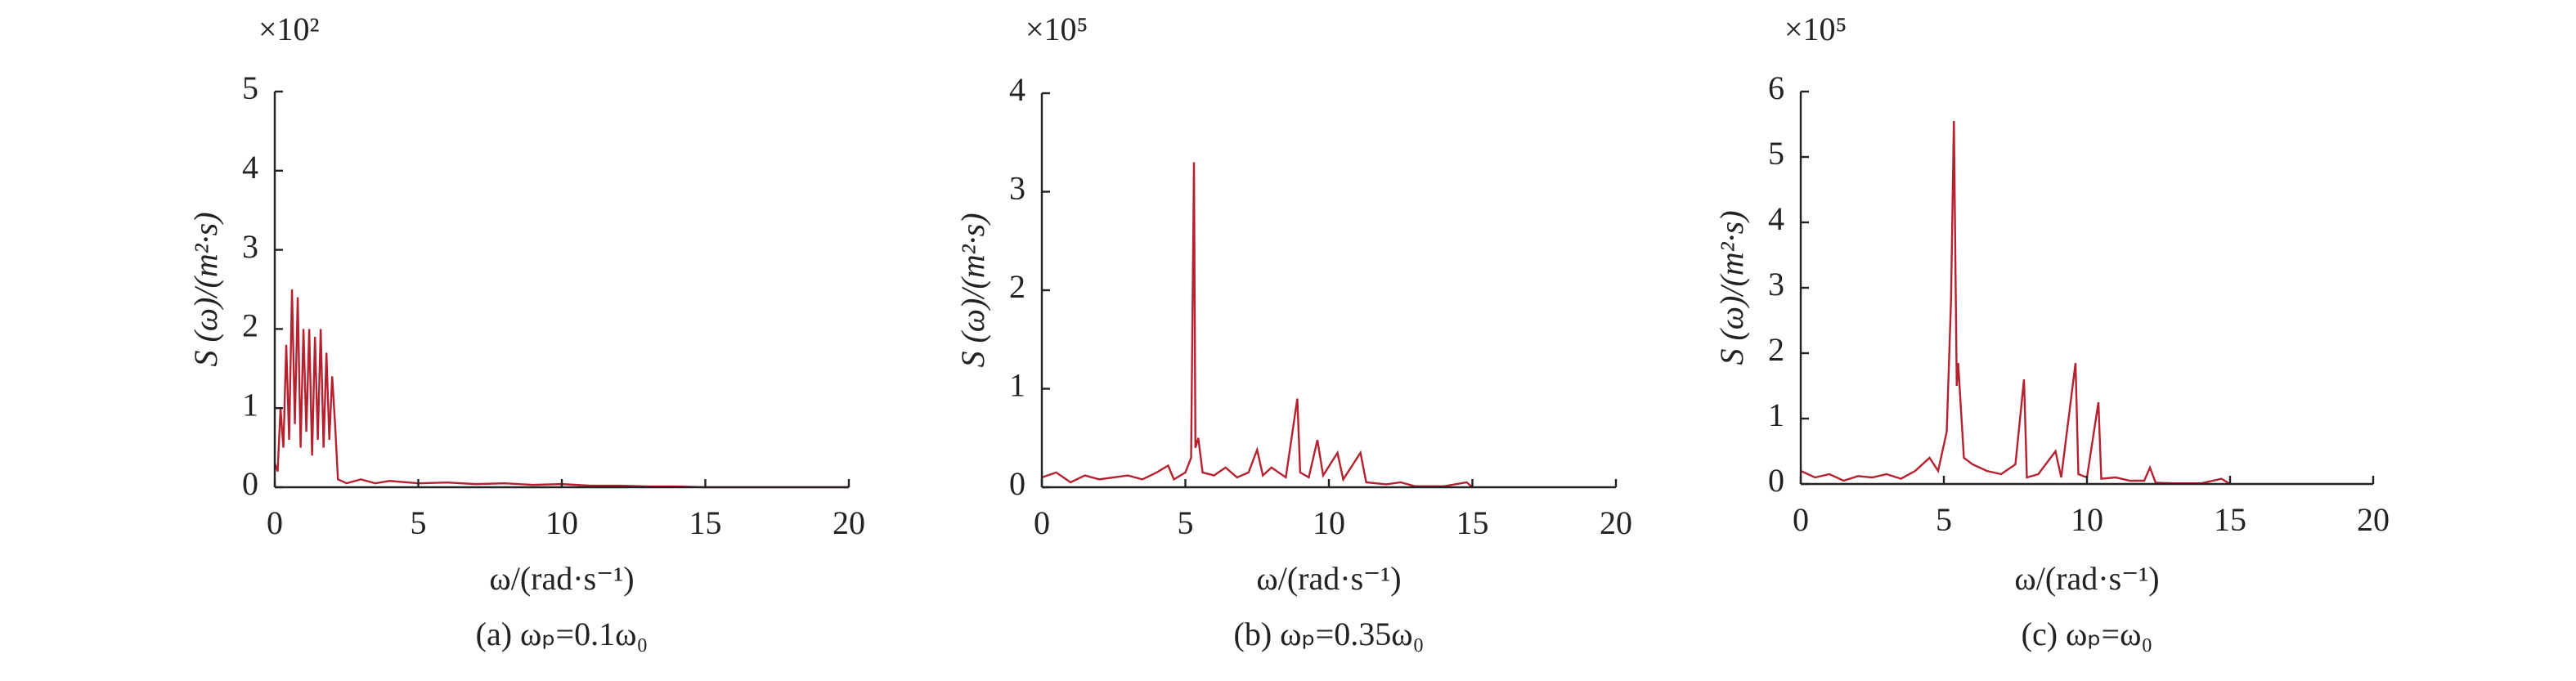 This screenshot has height=681, width=2576. Describe the element at coordinates (562, 634) in the screenshot. I see `caption: (a) ωₚ=0.1ω₀` at that location.